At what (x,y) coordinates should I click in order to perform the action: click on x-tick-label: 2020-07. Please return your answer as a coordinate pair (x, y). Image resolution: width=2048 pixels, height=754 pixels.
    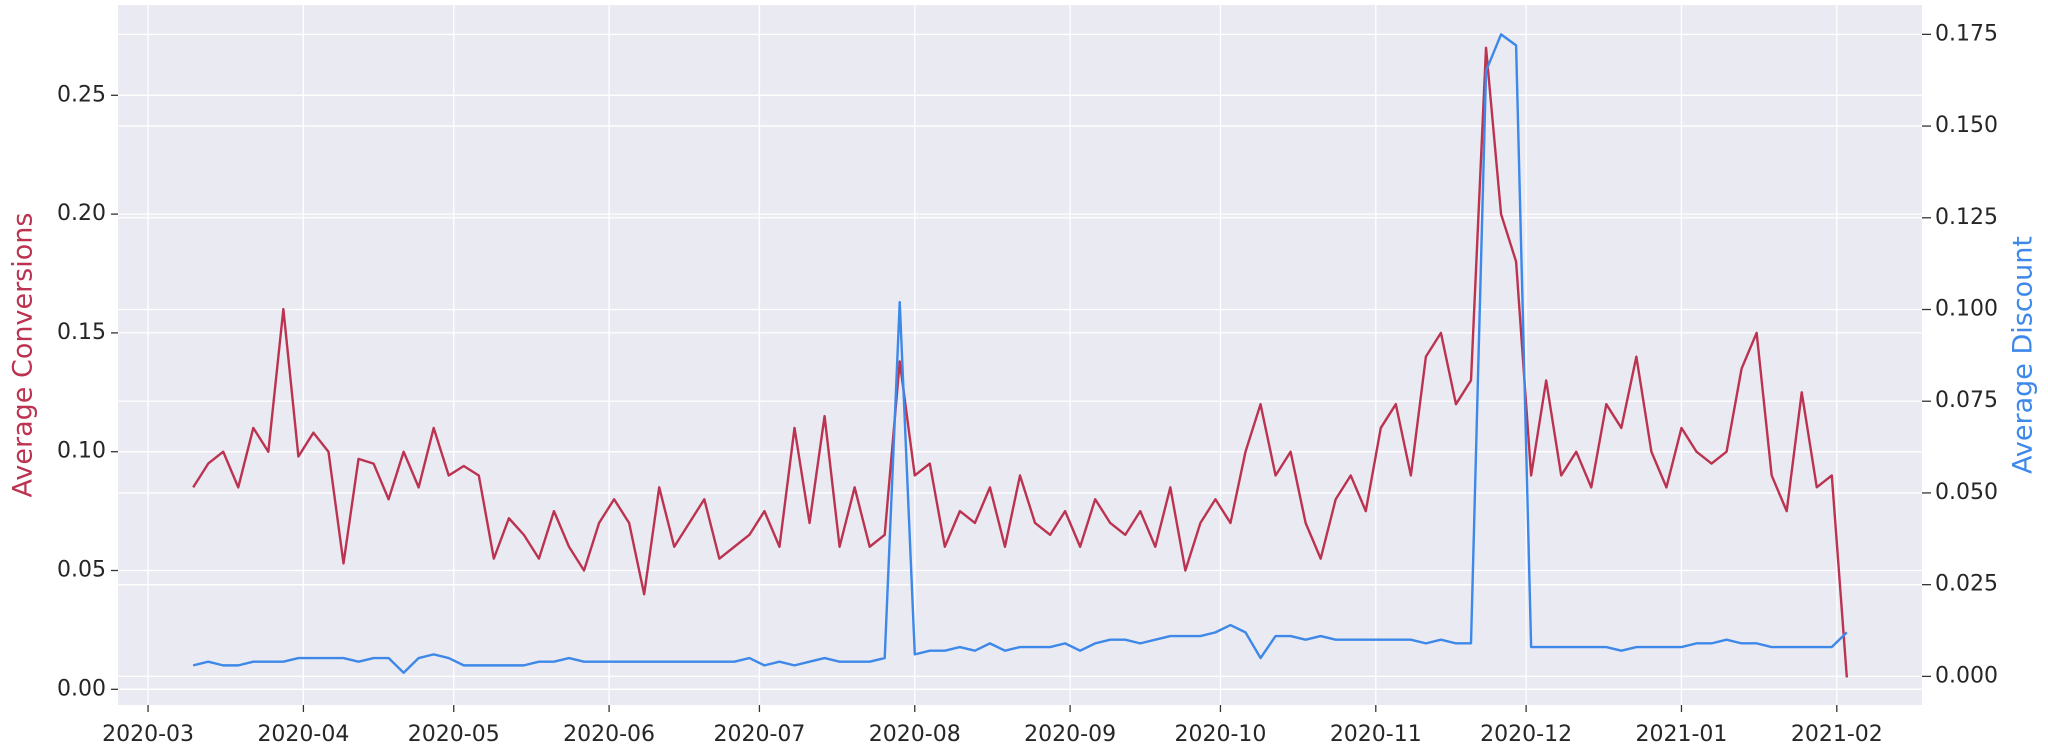
    Looking at the image, I should click on (759, 734).